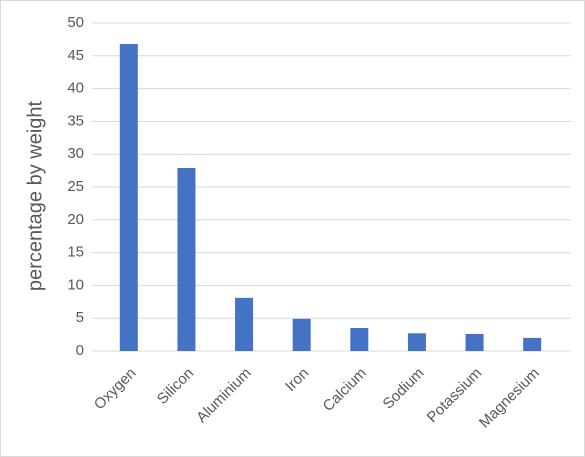 Image resolution: width=585 pixels, height=457 pixels. Describe the element at coordinates (75, 120) in the screenshot. I see `y-tick-label: 35` at that location.